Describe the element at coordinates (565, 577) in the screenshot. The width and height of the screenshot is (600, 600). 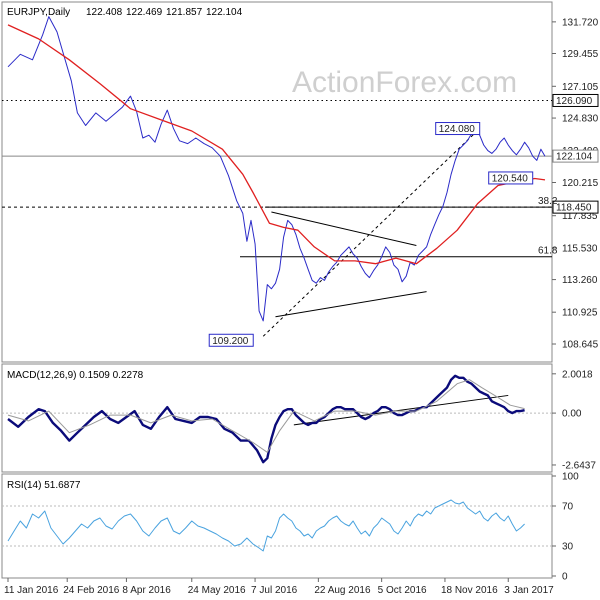
I see `rsi-y-tick-label: 0` at that location.